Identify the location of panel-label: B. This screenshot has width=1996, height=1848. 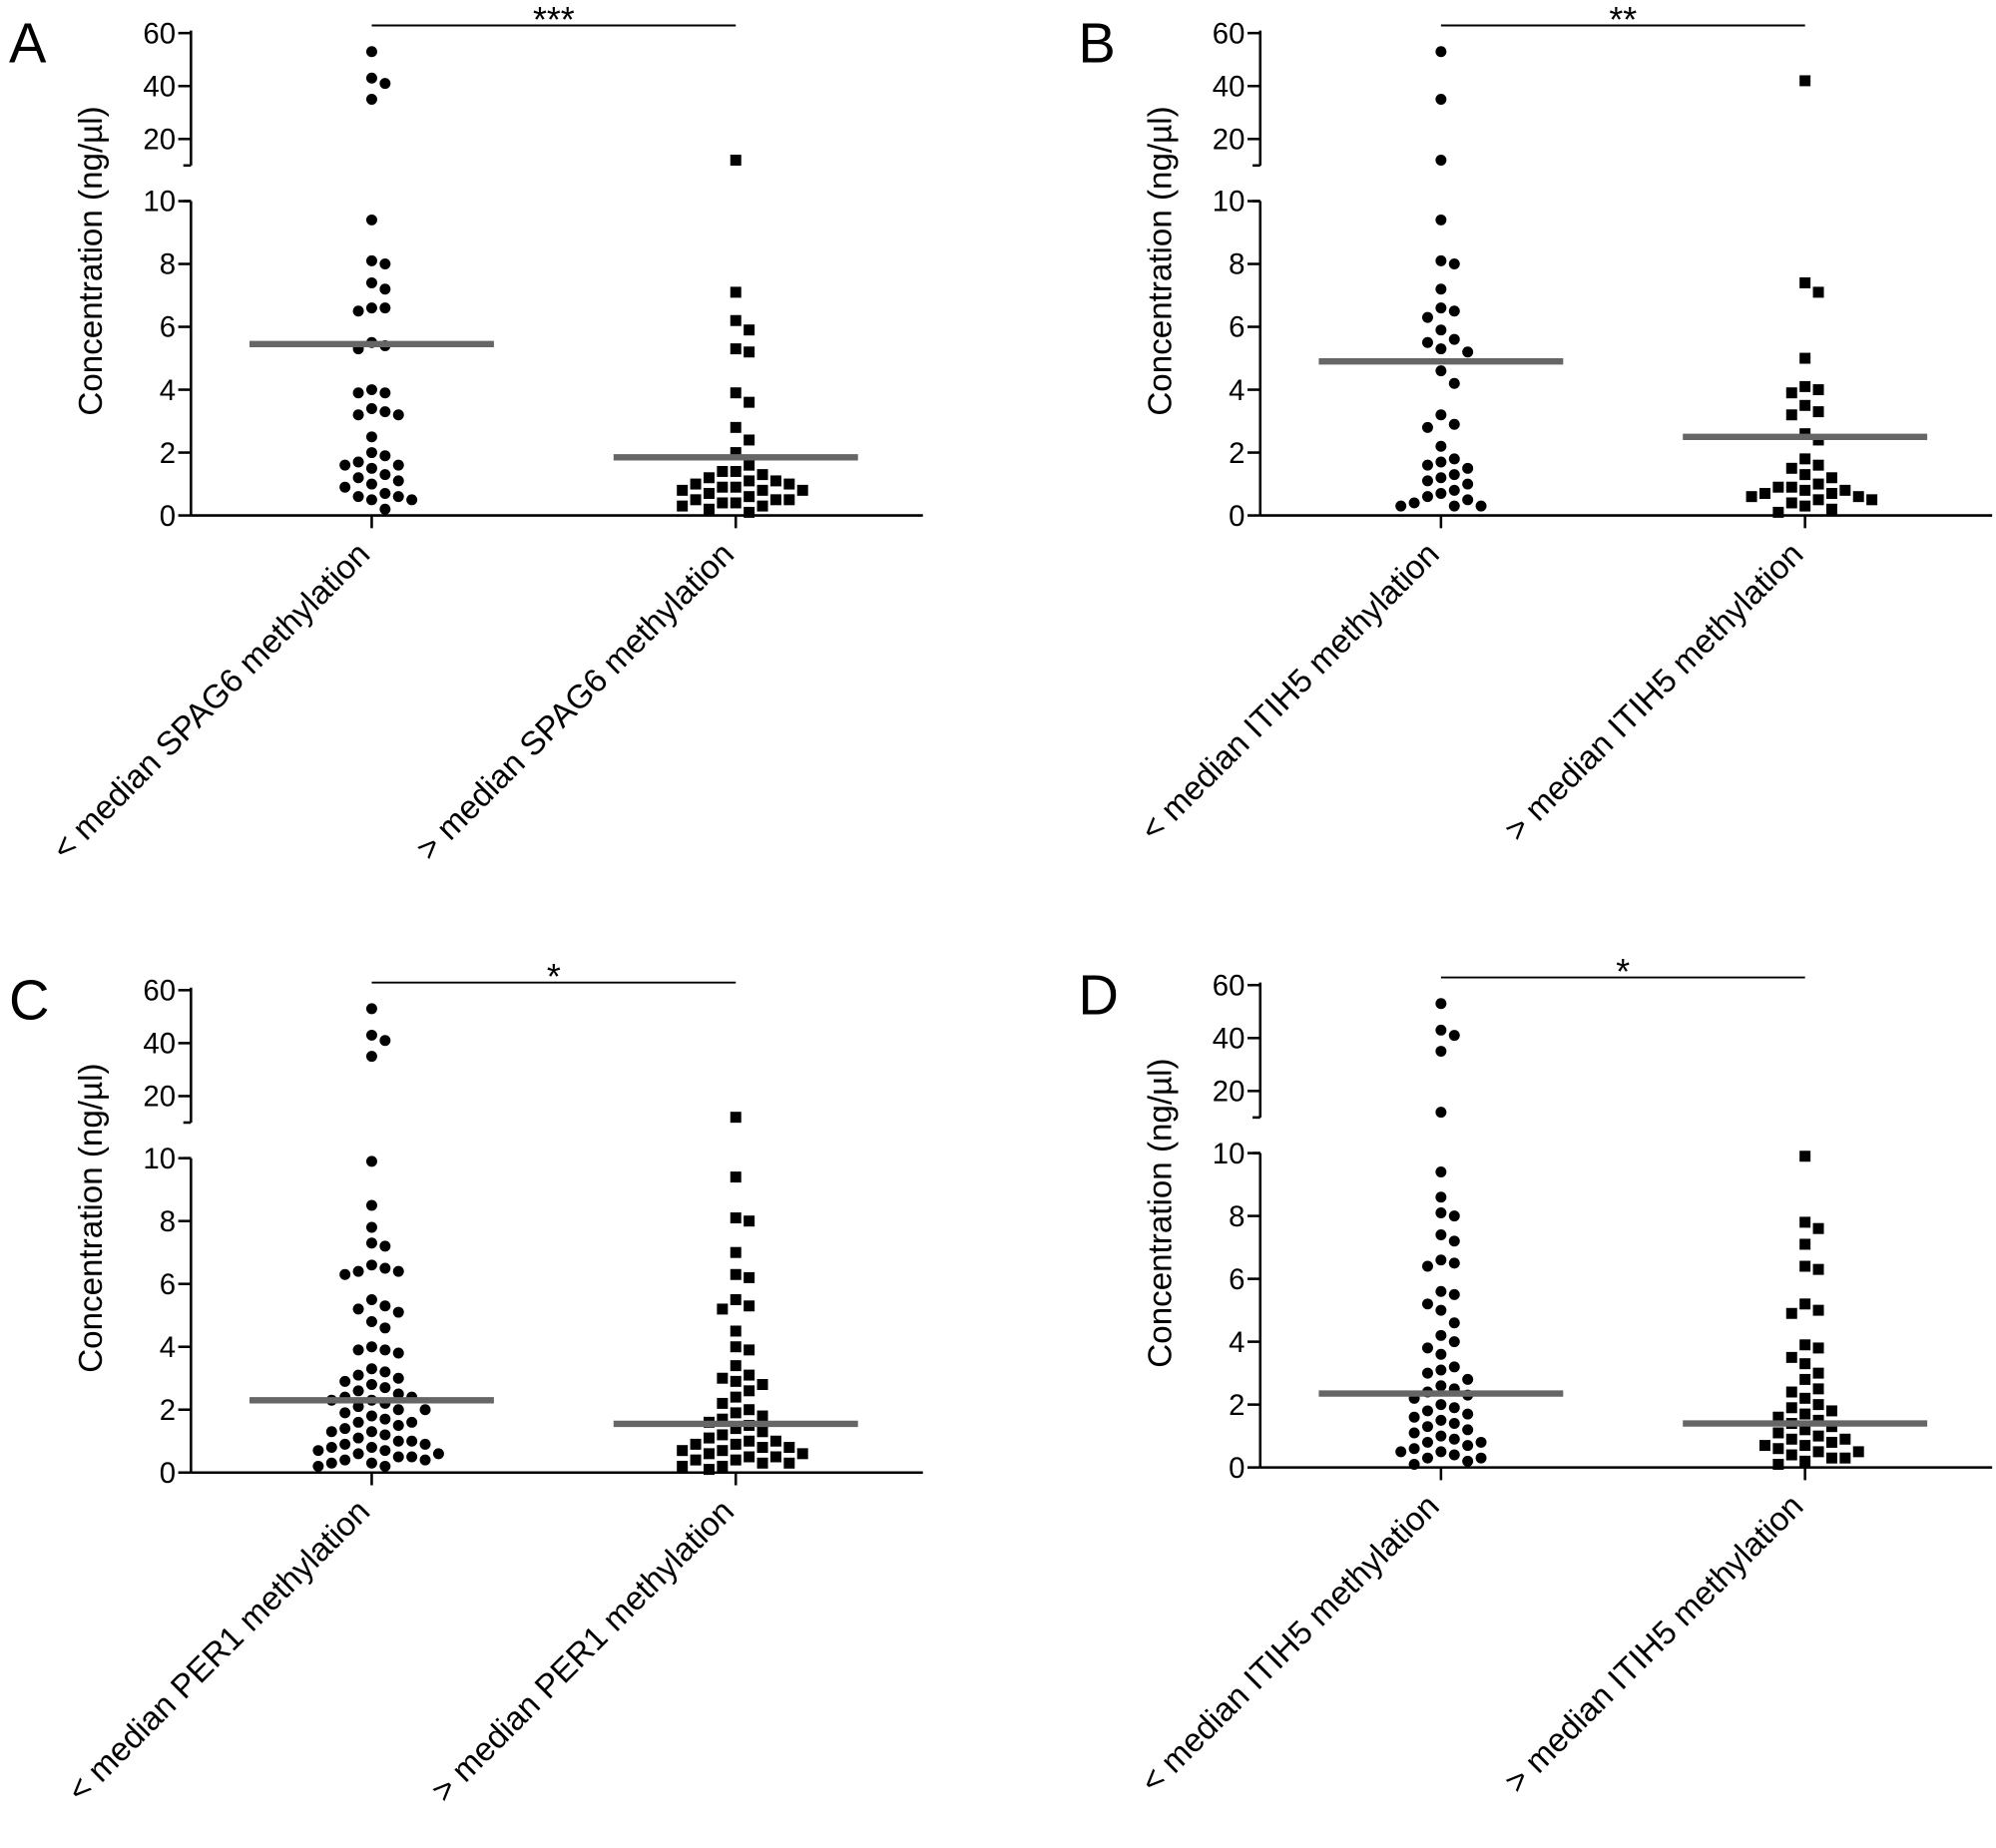
(1096, 42).